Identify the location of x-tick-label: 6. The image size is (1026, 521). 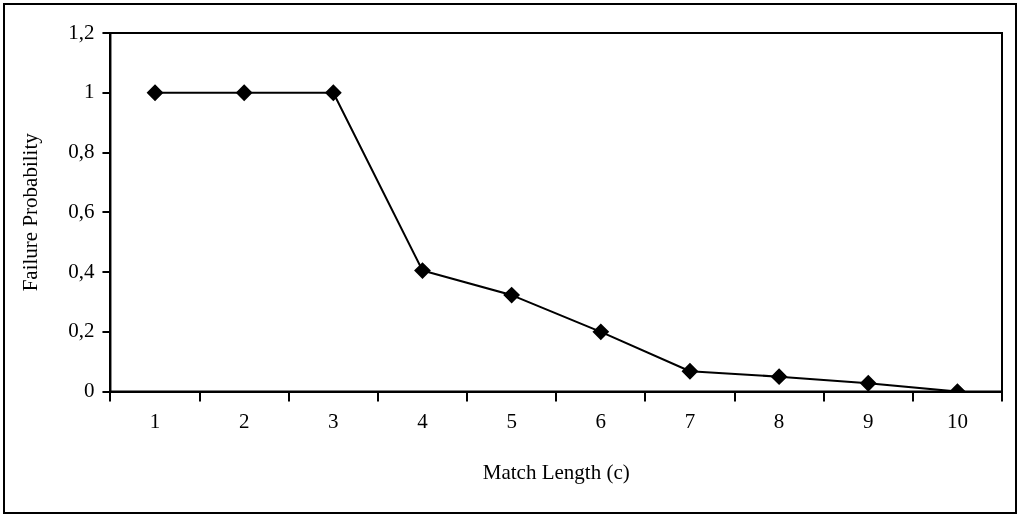
(601, 420).